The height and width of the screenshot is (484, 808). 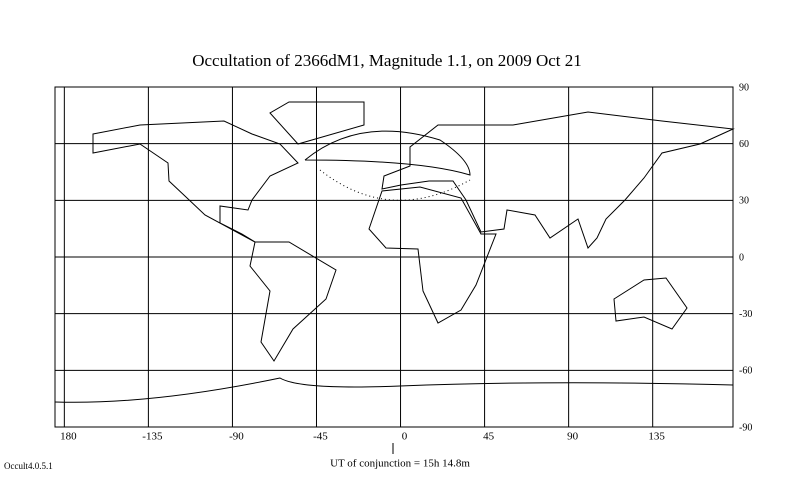 I want to click on africa, so click(x=432, y=255).